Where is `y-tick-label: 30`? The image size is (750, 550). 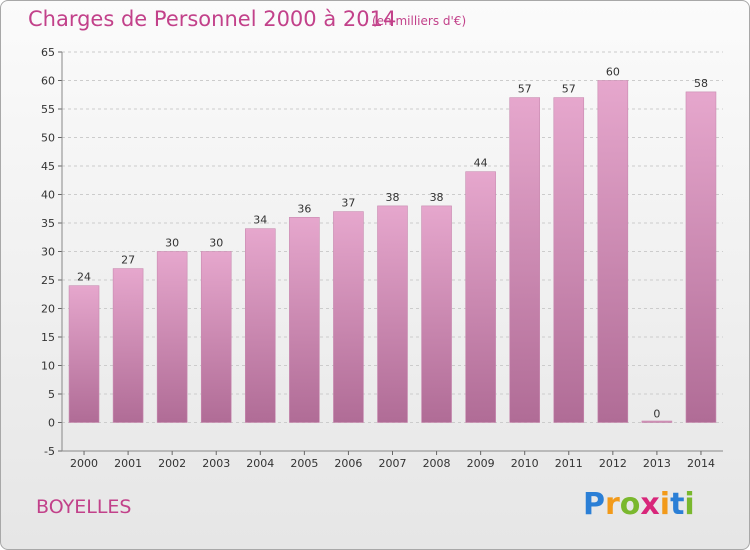 y-tick-label: 30 is located at coordinates (48, 252).